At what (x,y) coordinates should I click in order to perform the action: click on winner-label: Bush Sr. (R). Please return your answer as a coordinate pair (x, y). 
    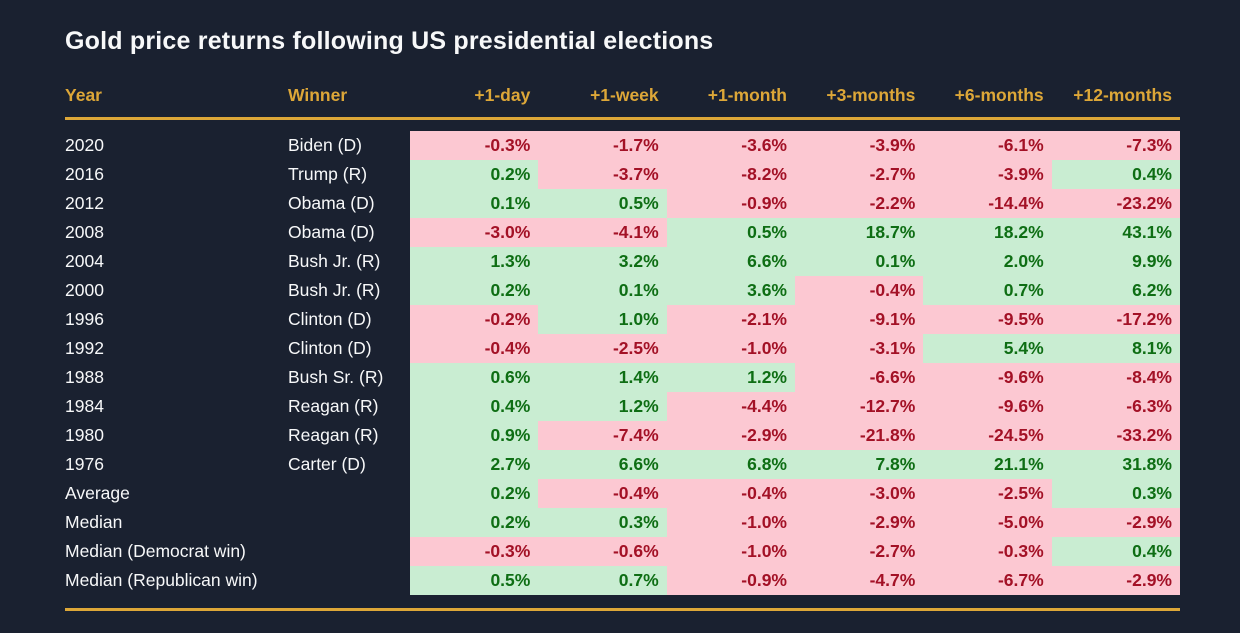
    Looking at the image, I should click on (336, 377).